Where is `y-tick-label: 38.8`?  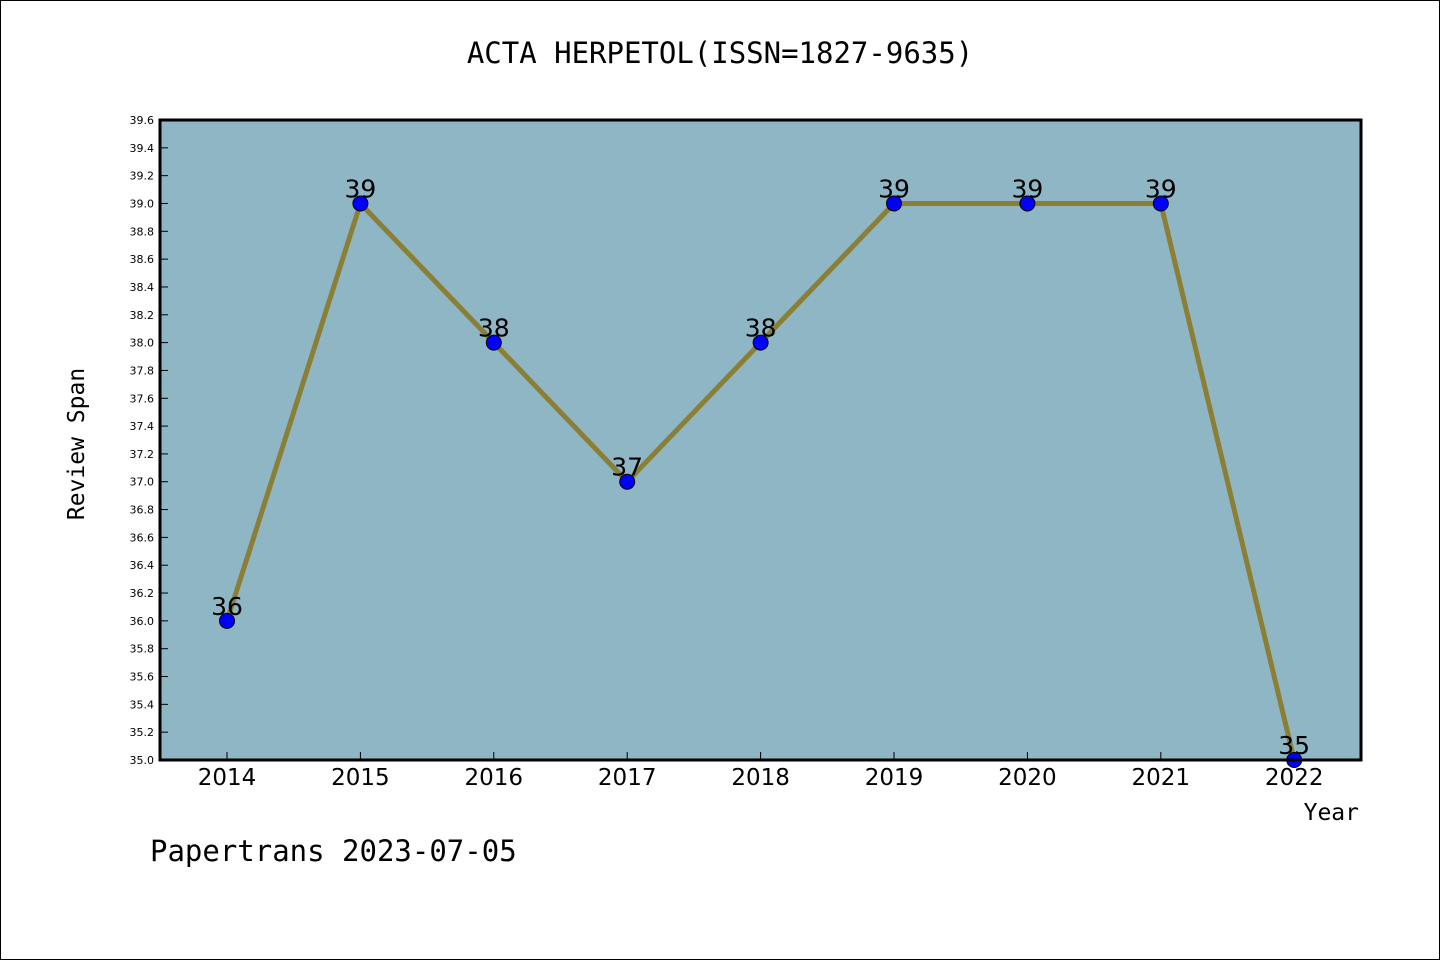
y-tick-label: 38.8 is located at coordinates (142, 231).